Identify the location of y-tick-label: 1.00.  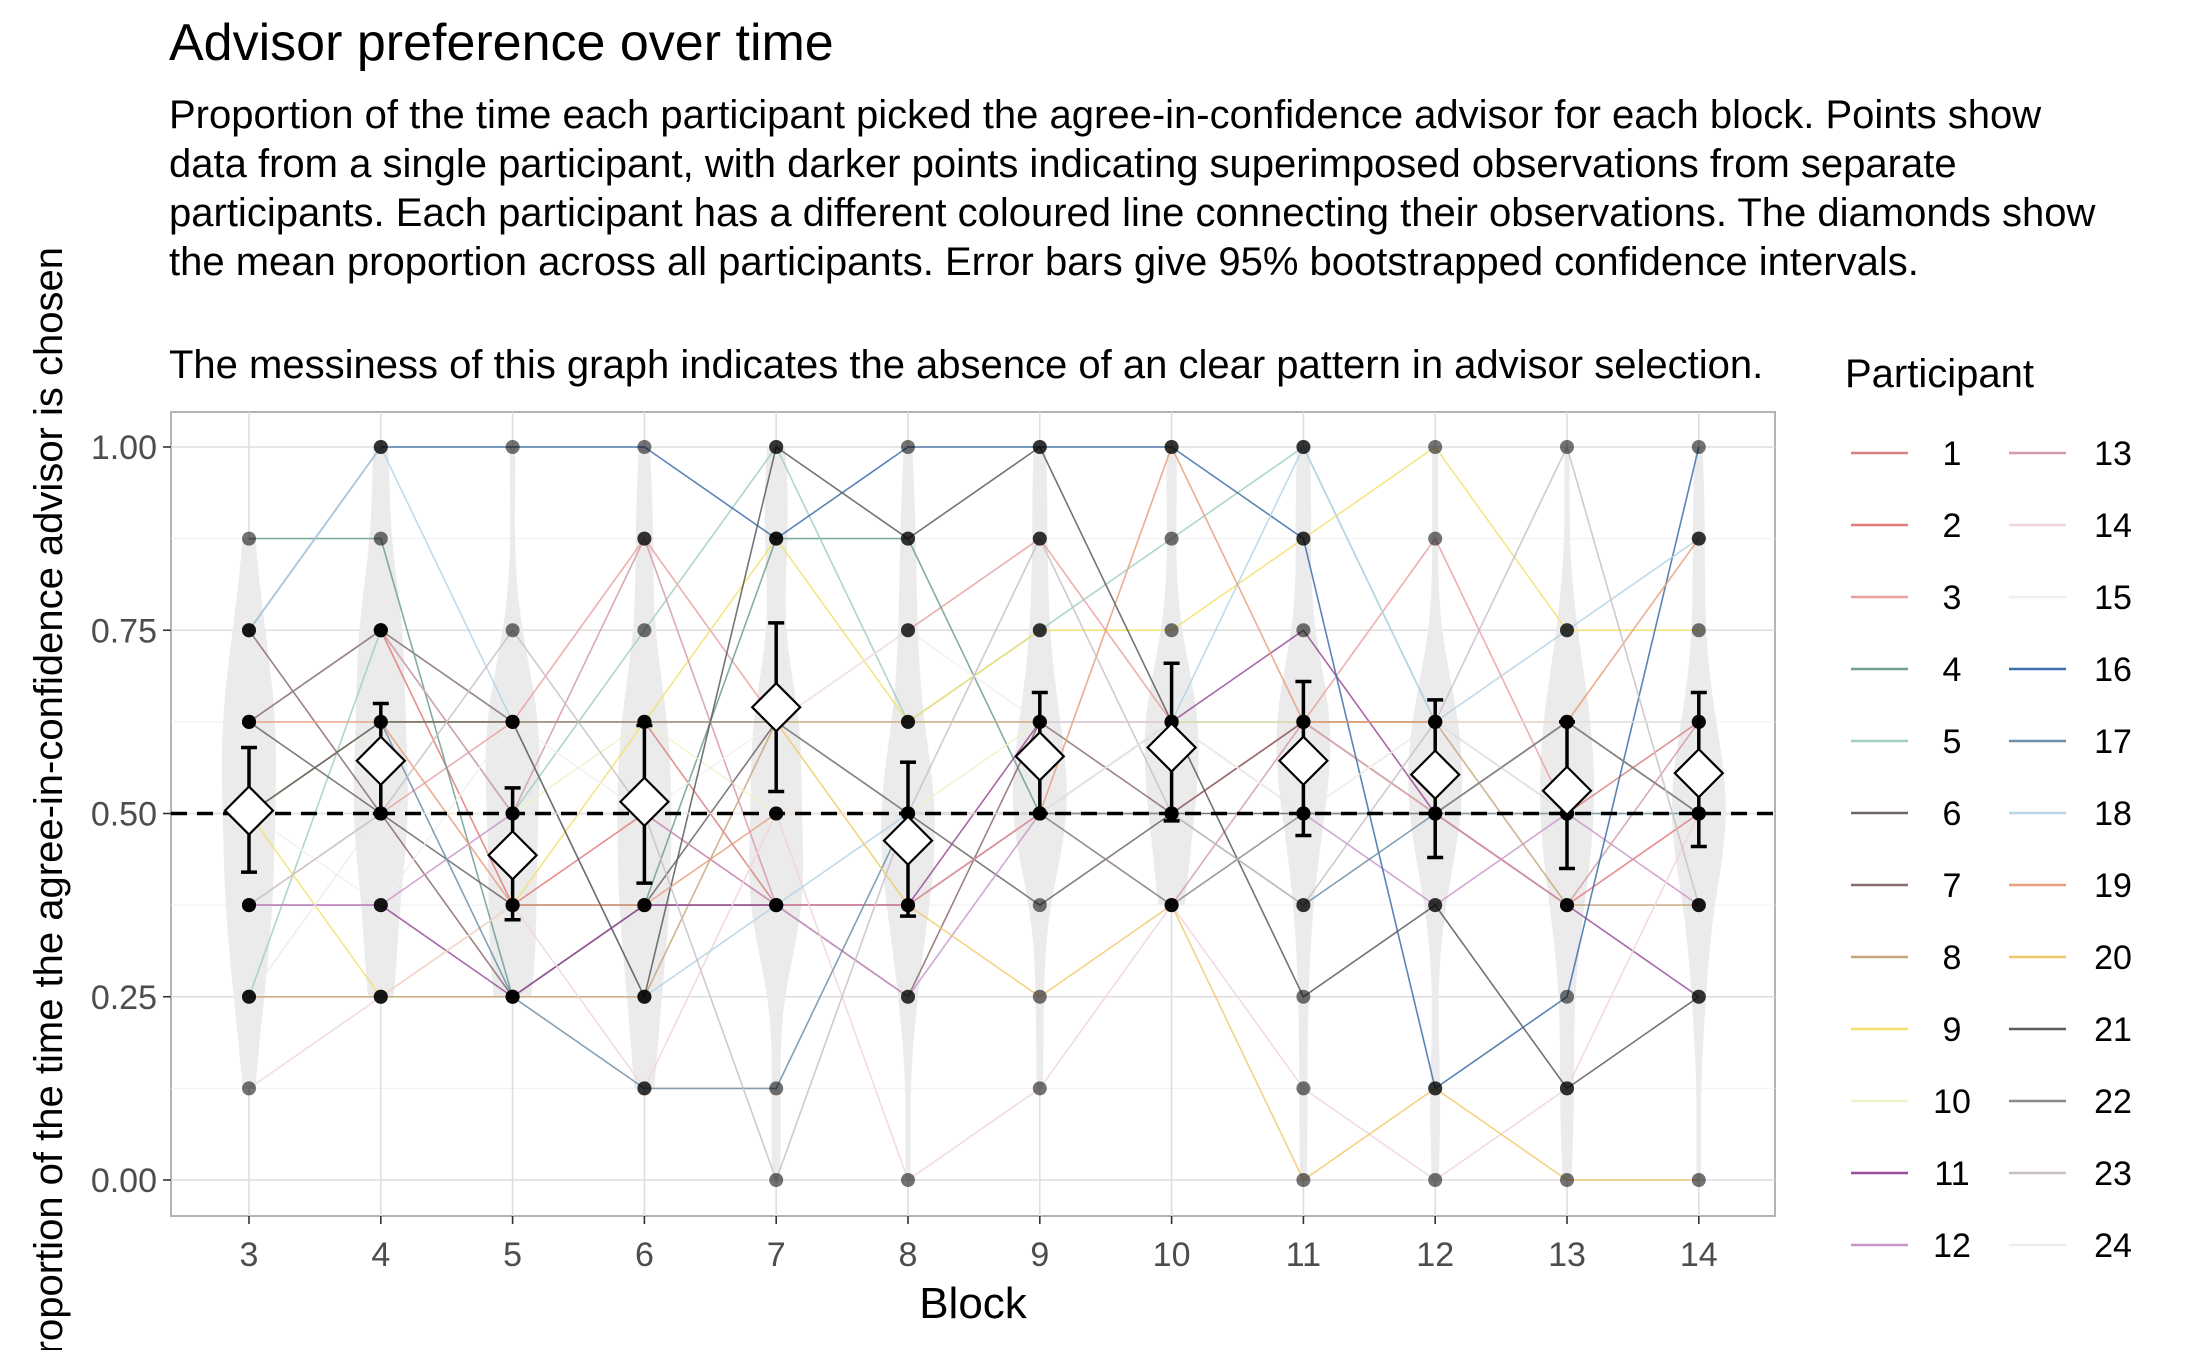
(124, 448).